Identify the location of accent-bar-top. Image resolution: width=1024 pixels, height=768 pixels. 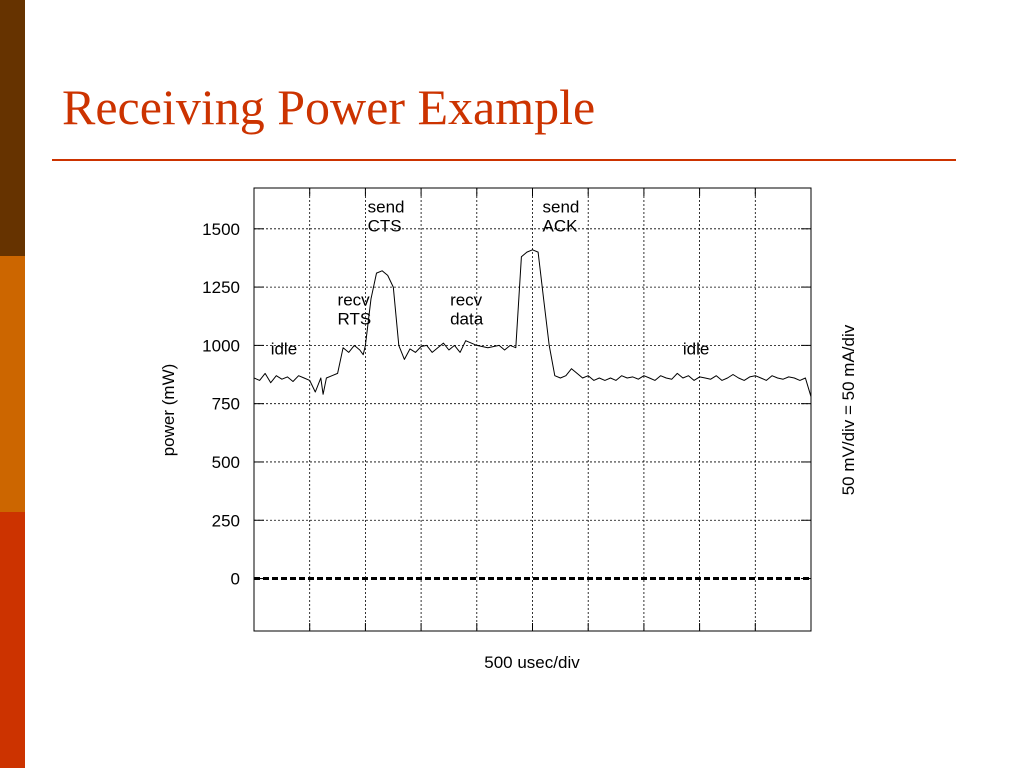
(12, 128).